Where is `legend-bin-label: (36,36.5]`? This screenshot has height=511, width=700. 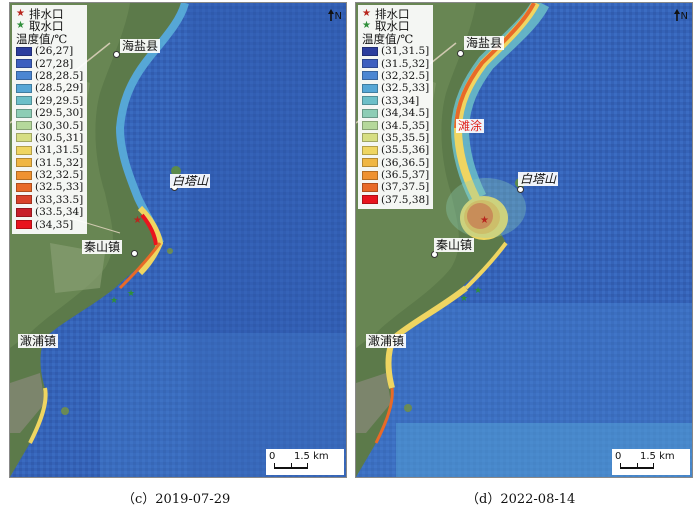
legend-bin-label: (36,36.5] is located at coordinates (405, 162).